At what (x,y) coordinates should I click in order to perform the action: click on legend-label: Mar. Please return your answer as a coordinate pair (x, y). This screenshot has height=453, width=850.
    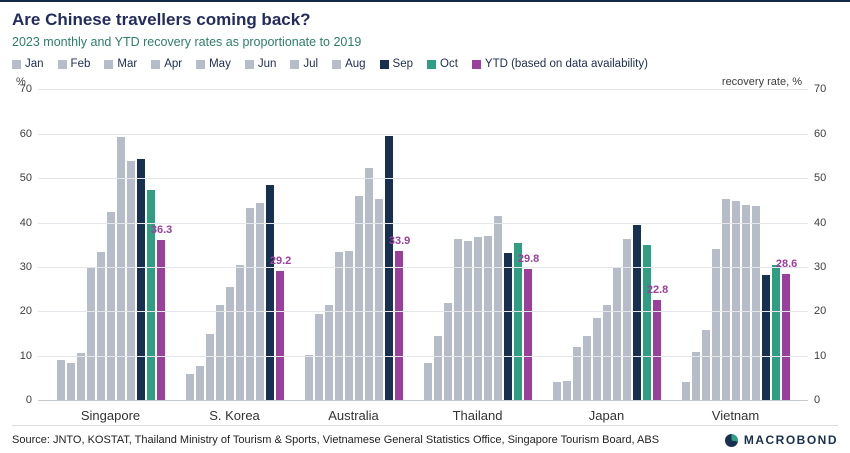
    Looking at the image, I should click on (127, 64).